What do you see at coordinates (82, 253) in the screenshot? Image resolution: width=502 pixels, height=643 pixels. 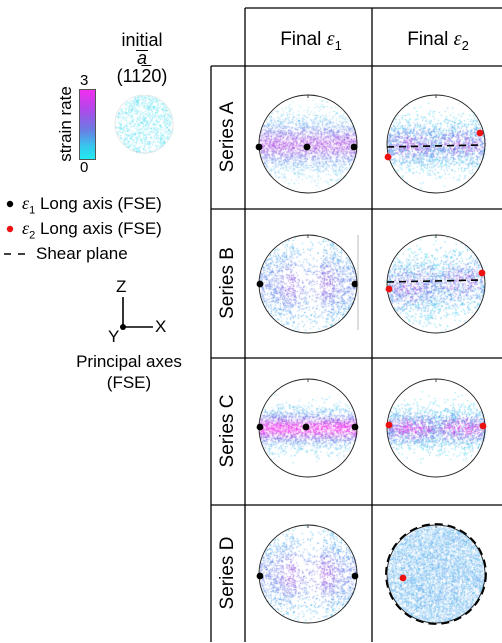 I see `legend-shear-plane: Shear plane` at bounding box center [82, 253].